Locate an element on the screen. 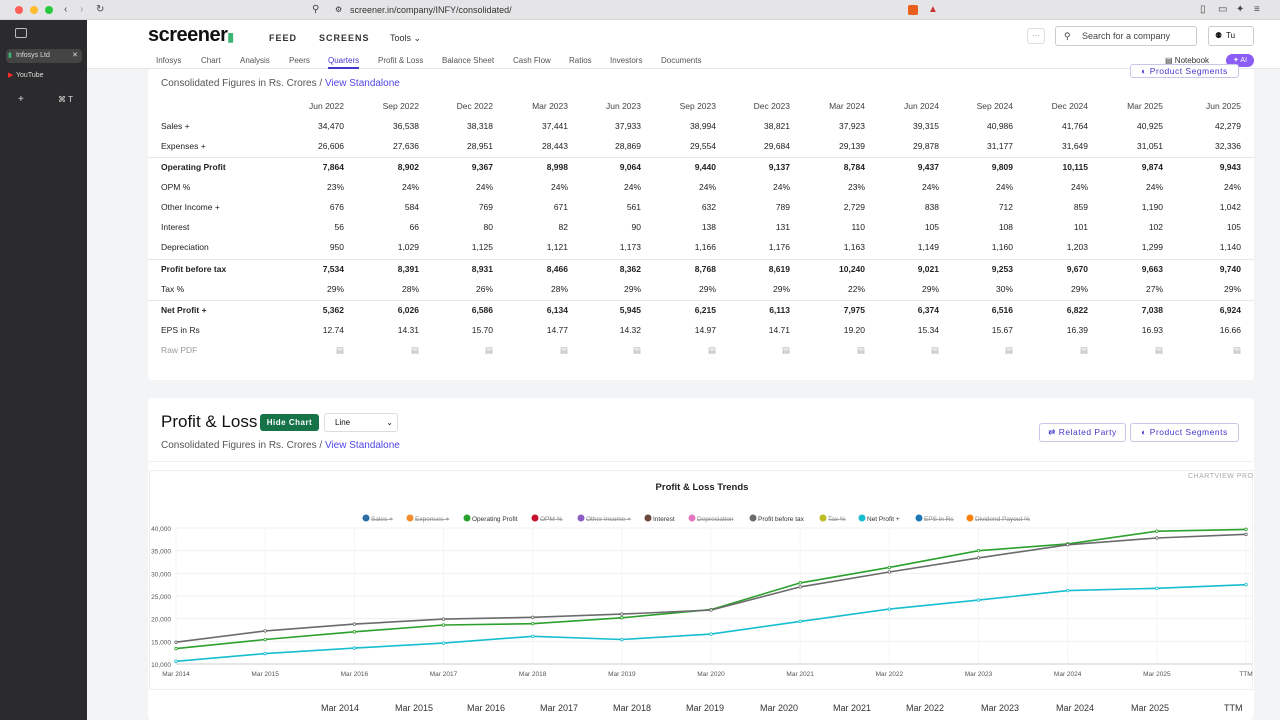 This screenshot has height=720, width=1280. sidebar-toggle-icon: ▯ is located at coordinates (1203, 9).